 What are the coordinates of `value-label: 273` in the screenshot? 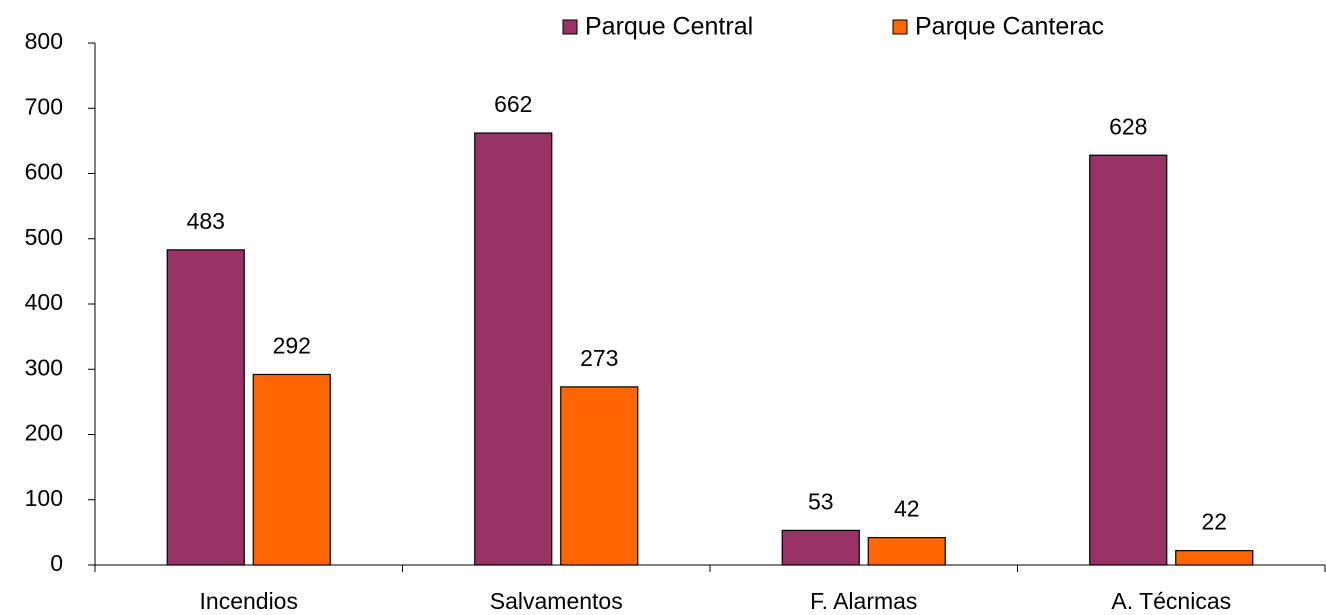 It's located at (599, 358).